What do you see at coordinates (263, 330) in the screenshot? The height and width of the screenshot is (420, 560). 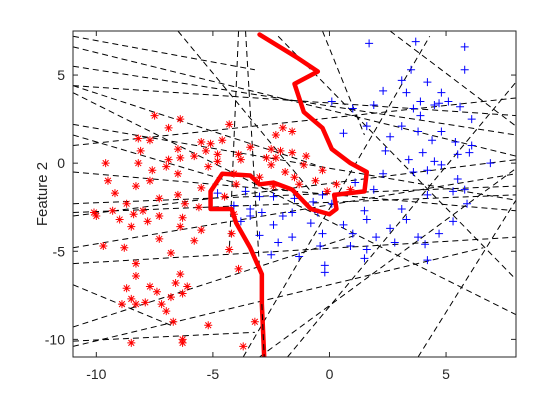 I see `boundary-dashed-overlay` at bounding box center [263, 330].